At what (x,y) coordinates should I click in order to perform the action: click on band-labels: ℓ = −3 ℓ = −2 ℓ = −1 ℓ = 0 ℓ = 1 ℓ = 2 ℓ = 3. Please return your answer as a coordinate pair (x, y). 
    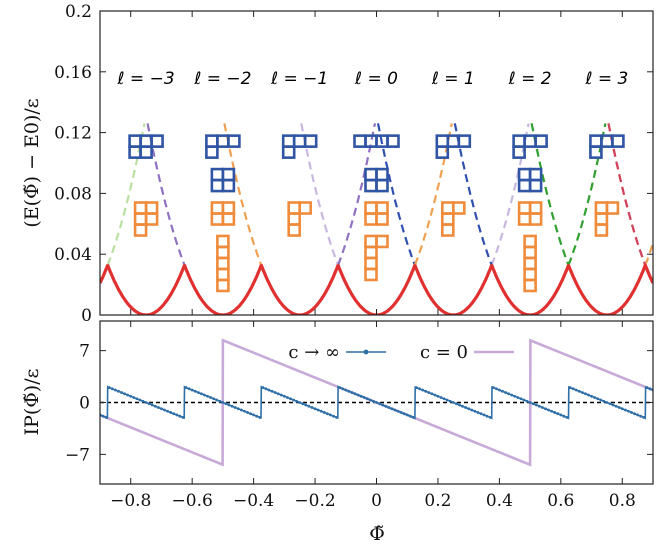
    Looking at the image, I should click on (373, 79).